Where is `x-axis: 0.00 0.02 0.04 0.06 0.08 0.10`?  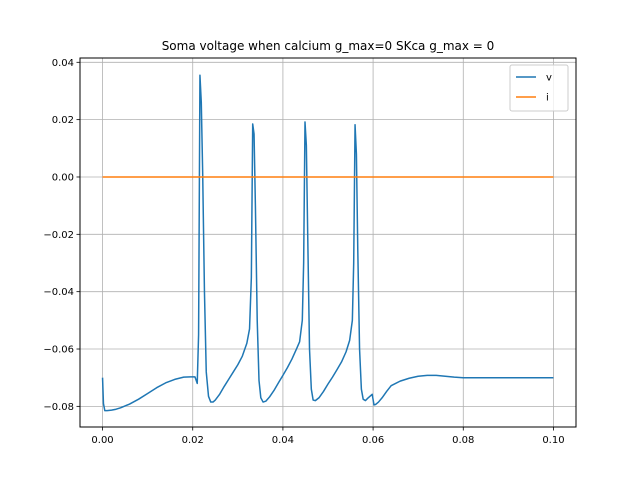 x-axis: 0.00 0.02 0.04 0.06 0.08 0.10 is located at coordinates (328, 436).